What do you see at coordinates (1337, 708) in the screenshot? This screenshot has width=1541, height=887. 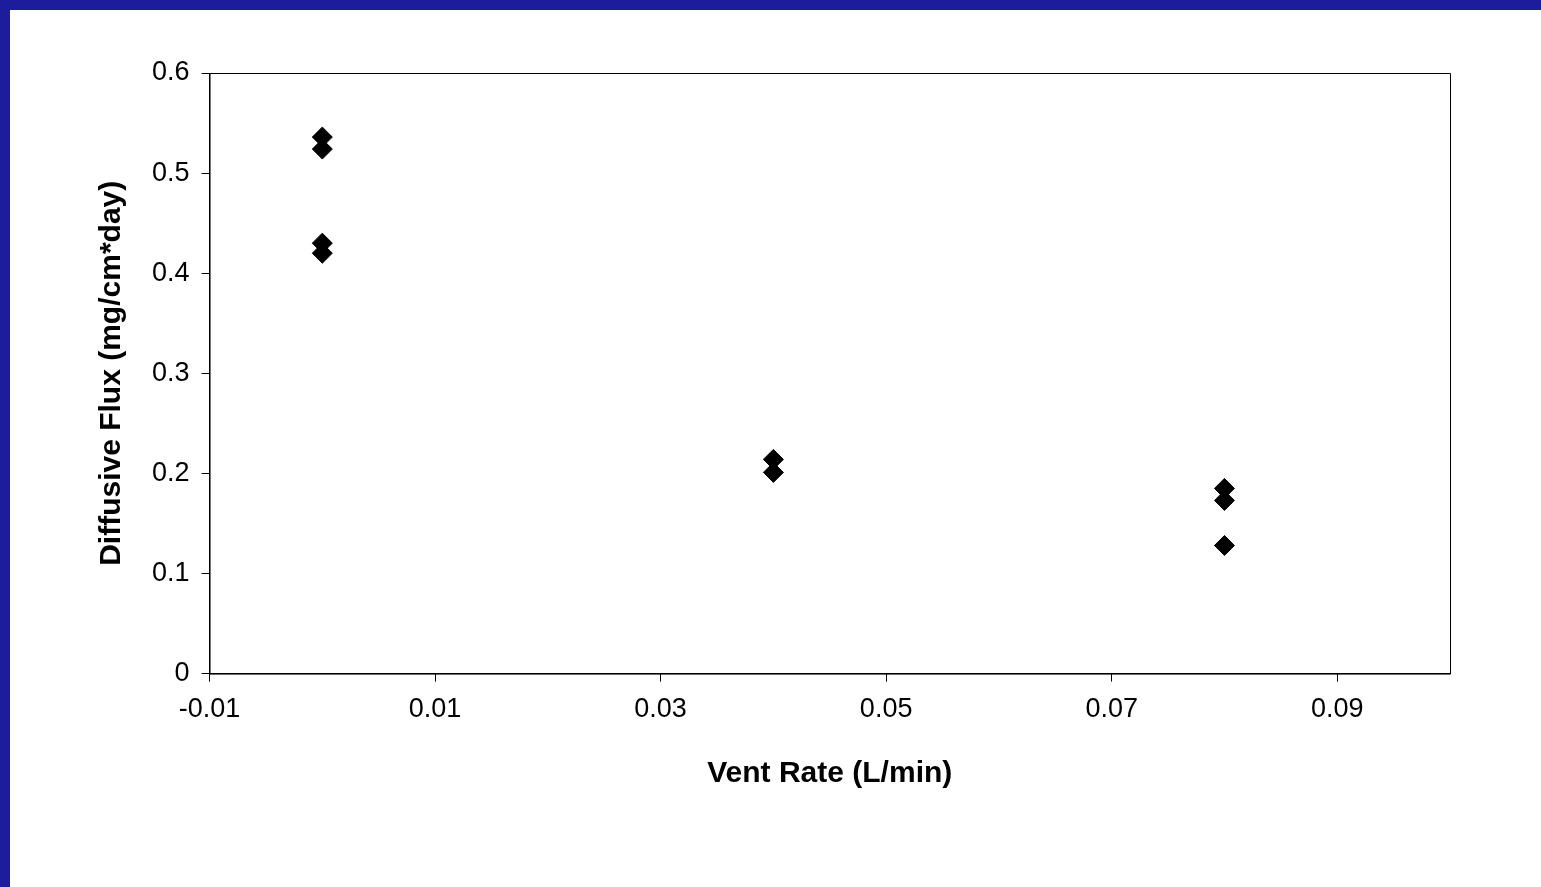 I see `x-tick-label: 0.09` at bounding box center [1337, 708].